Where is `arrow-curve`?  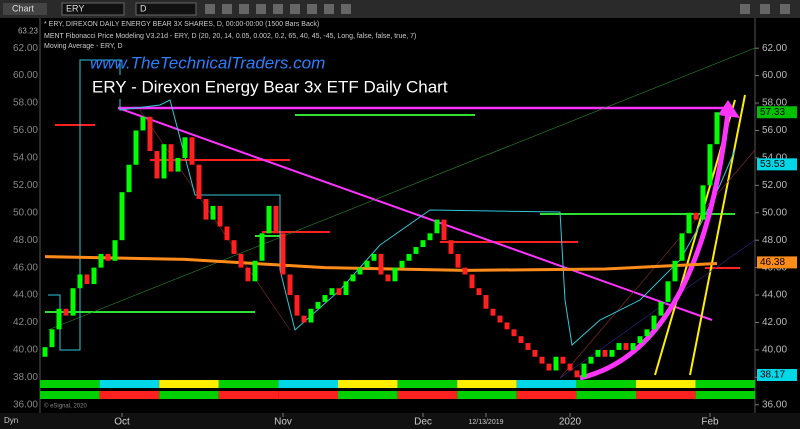 arrow-curve is located at coordinates (655, 246).